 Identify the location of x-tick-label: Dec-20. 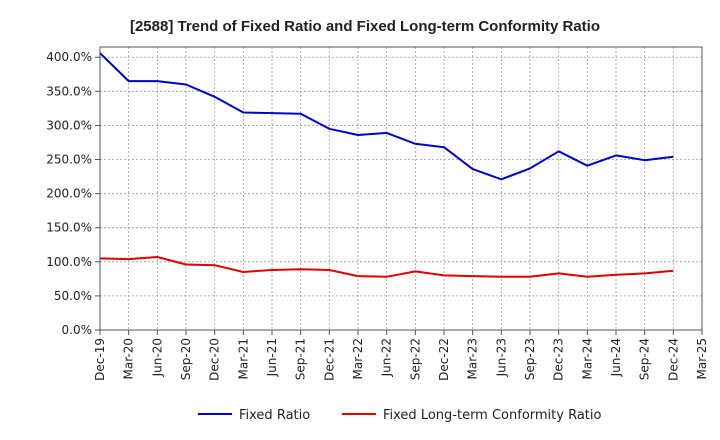
(215, 359).